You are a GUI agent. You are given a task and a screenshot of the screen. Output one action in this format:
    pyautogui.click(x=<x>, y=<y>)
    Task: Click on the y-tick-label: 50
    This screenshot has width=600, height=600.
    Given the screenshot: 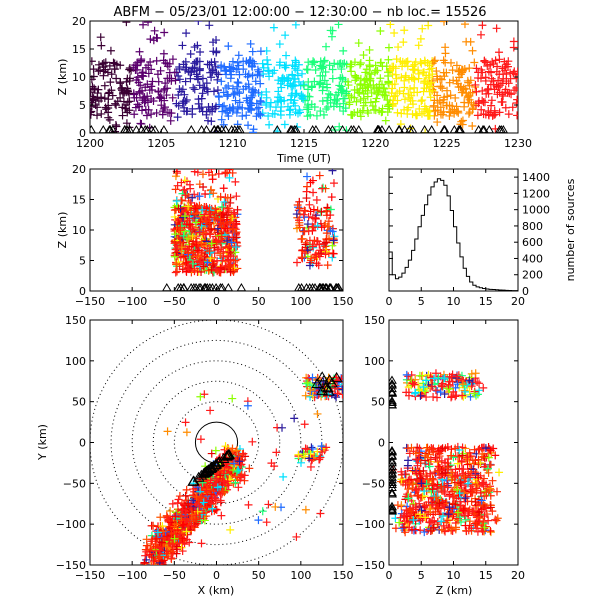 What is the action you would take?
    pyautogui.click(x=378, y=402)
    